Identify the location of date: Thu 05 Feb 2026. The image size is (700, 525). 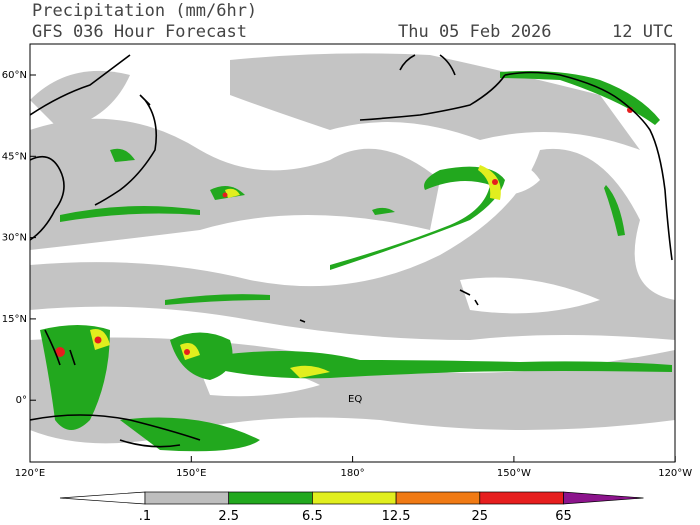
(475, 32).